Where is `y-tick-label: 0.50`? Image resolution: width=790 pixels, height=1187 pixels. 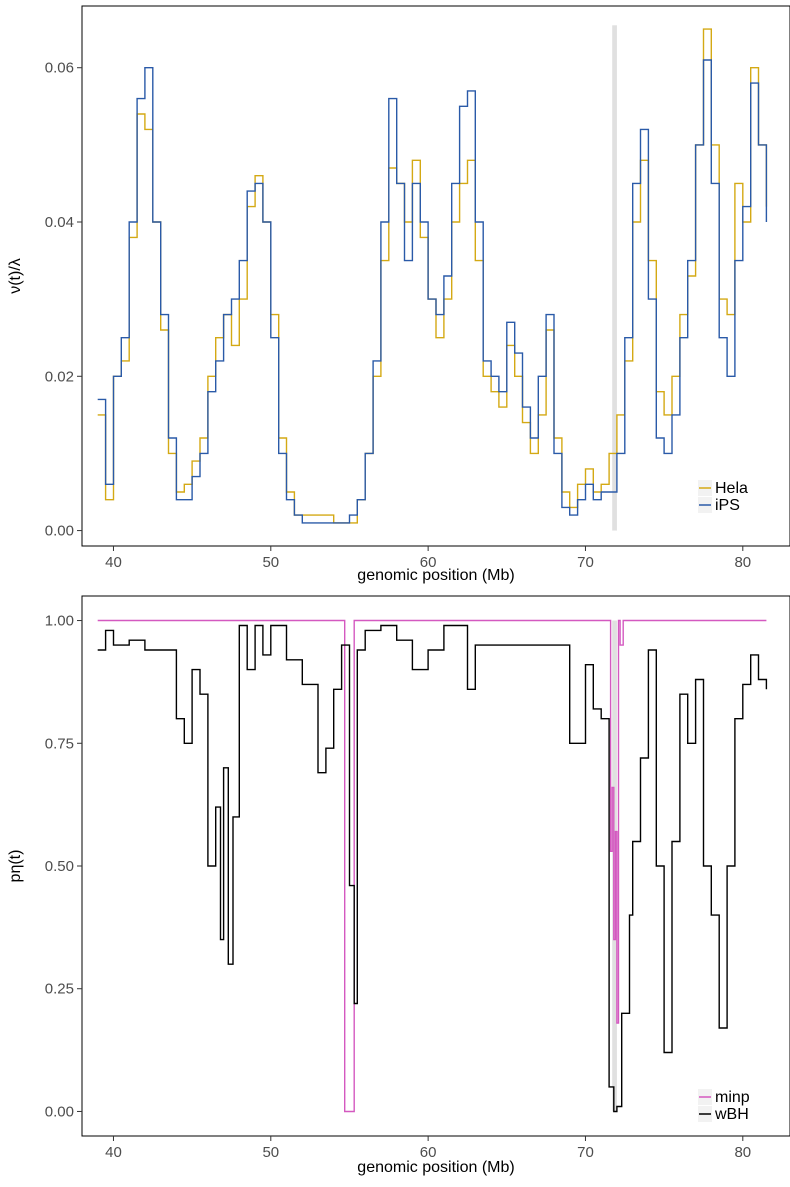 y-tick-label: 0.50 is located at coordinates (59, 866).